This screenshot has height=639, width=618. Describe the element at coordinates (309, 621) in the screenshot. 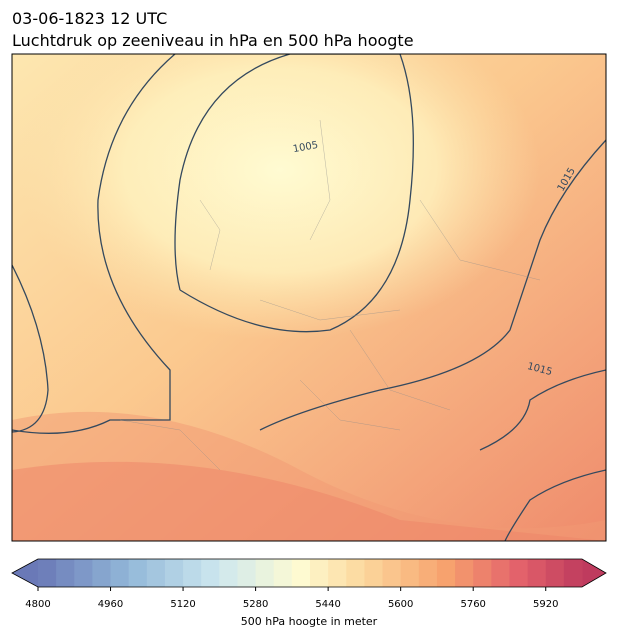

I see `colorbar-label: 500 hPa hoogte in meter` at that location.